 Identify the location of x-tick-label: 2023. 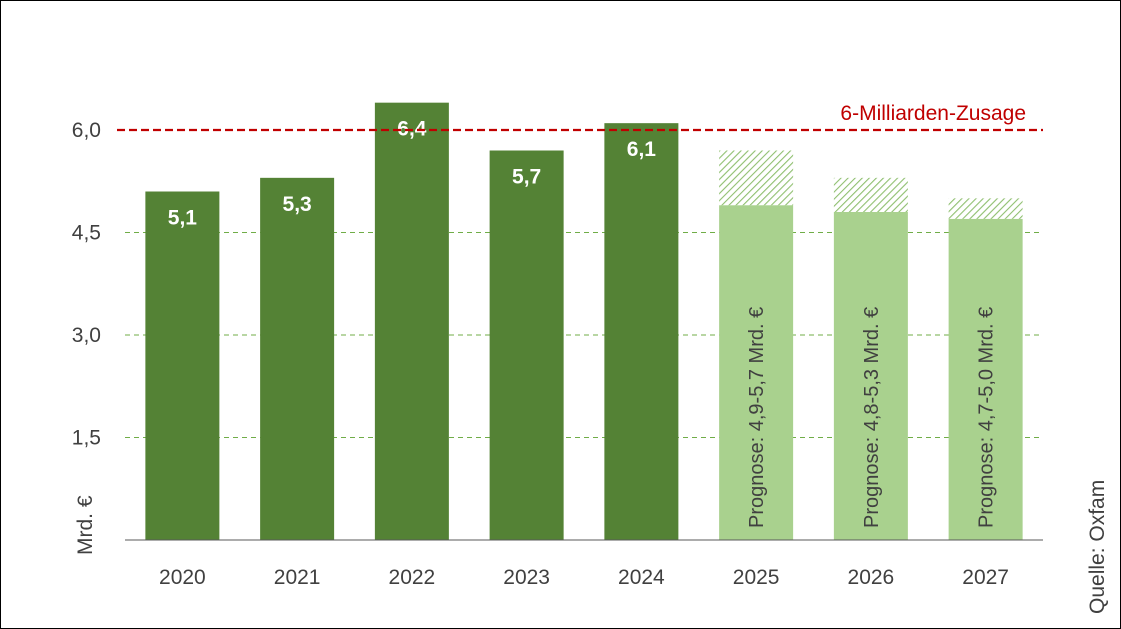
(526, 577).